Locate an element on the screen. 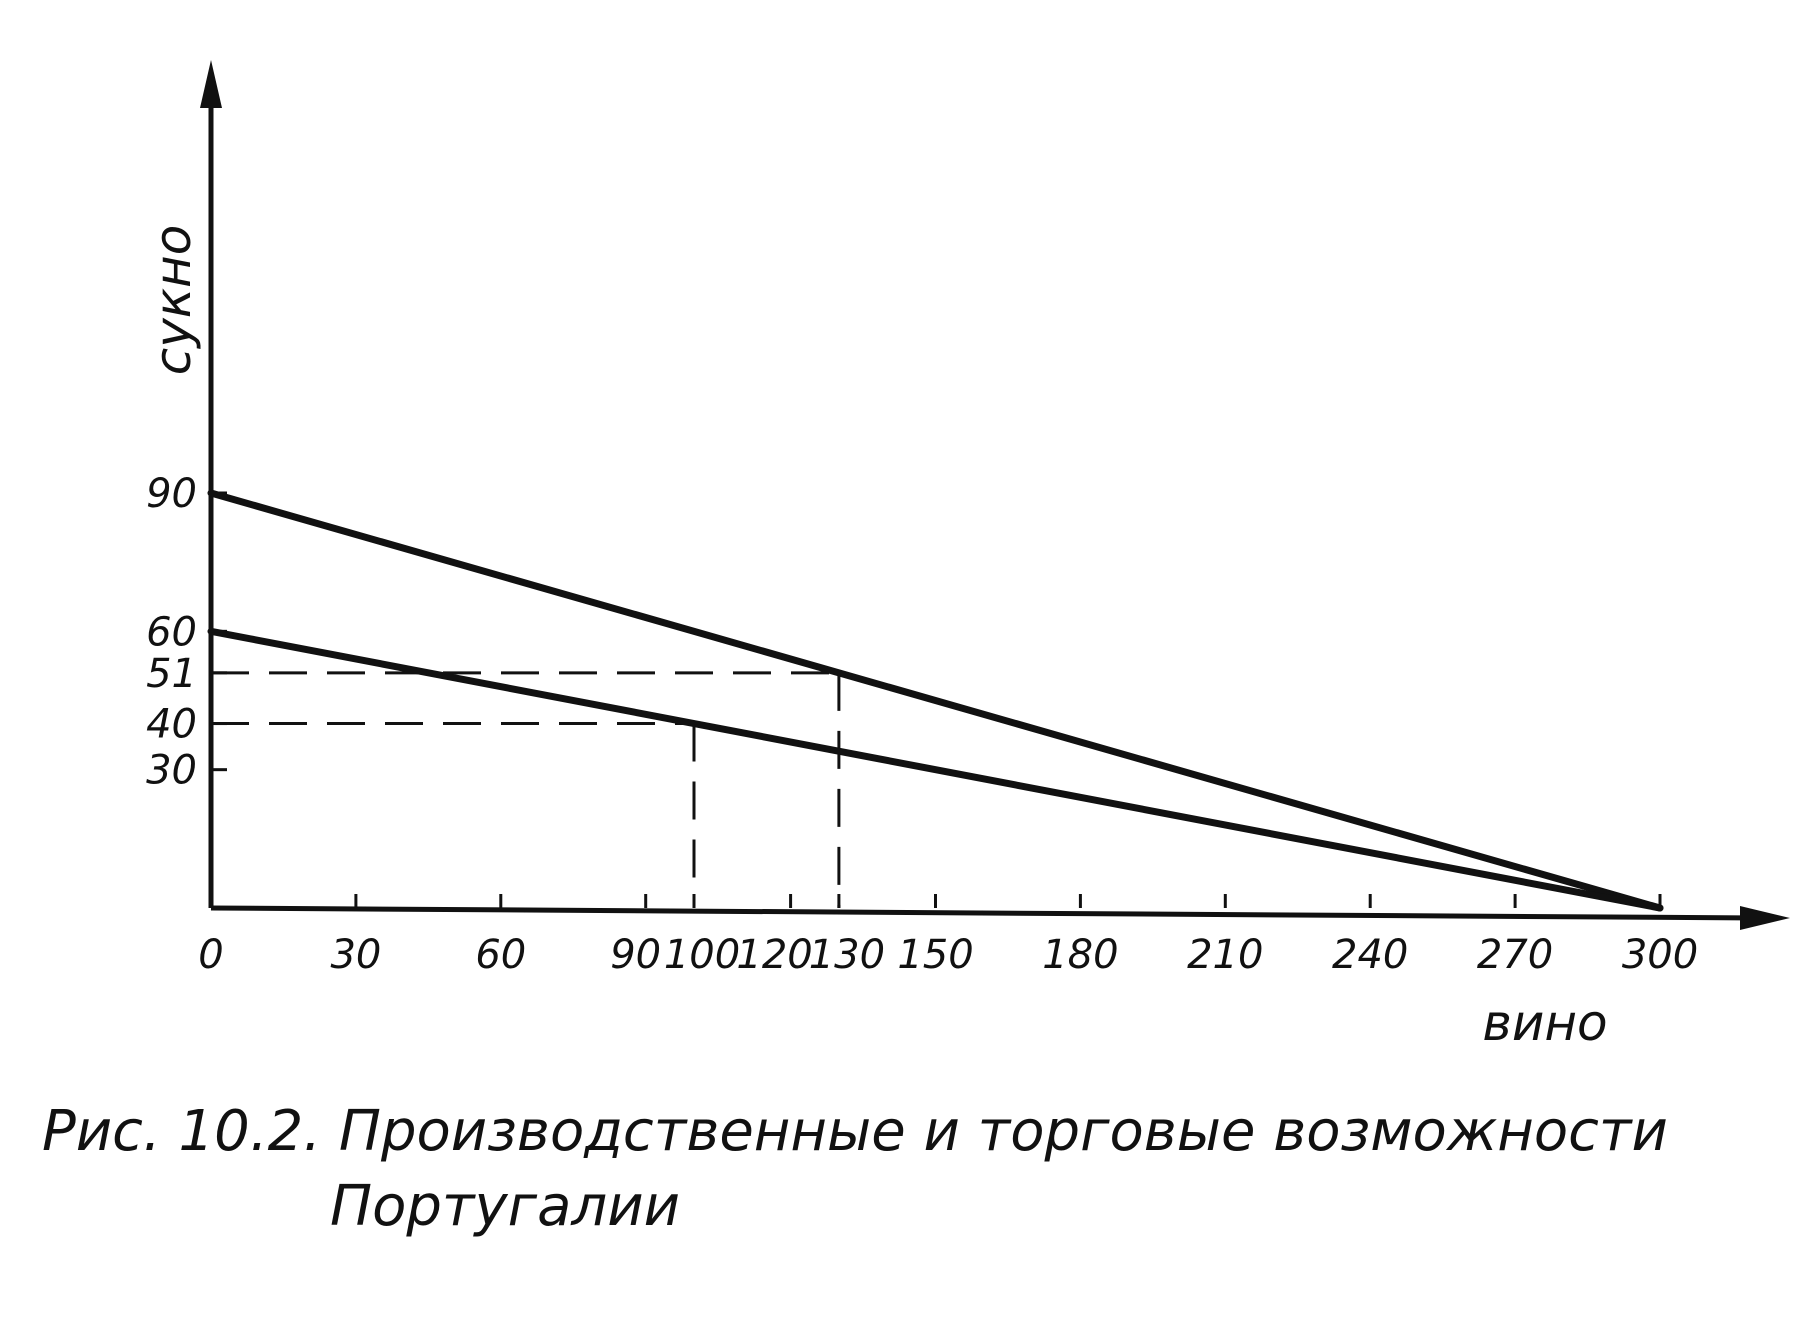  x-tick-label-90: 90 is located at coordinates (635, 955).